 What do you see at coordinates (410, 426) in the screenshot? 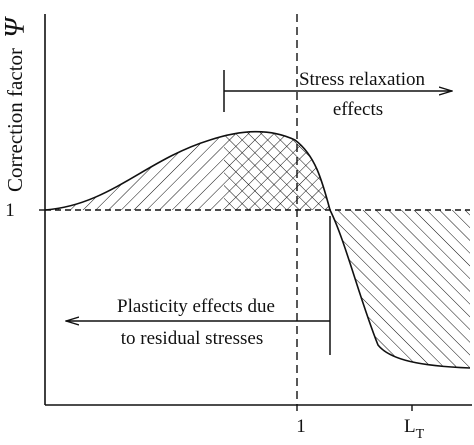
I see `x-tick-lt-main: L` at bounding box center [410, 426].